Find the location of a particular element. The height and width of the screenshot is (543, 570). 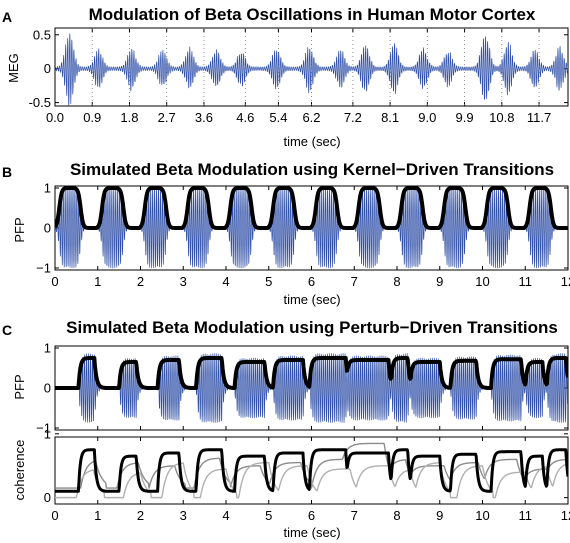

x-tick-label: 6.2 is located at coordinates (311, 117).